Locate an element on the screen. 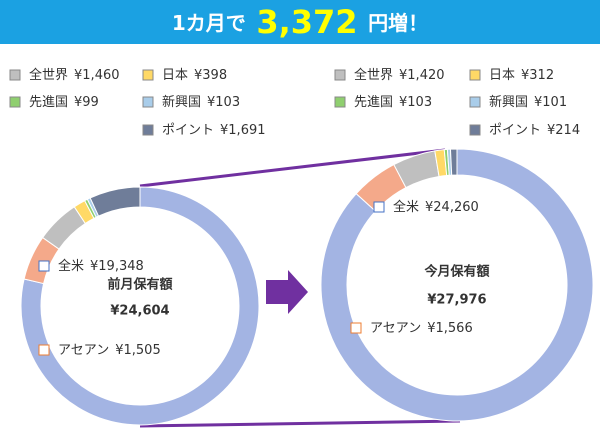 This screenshot has width=600, height=435. legend-entry: 全世界 ¥1,460 is located at coordinates (74, 75).